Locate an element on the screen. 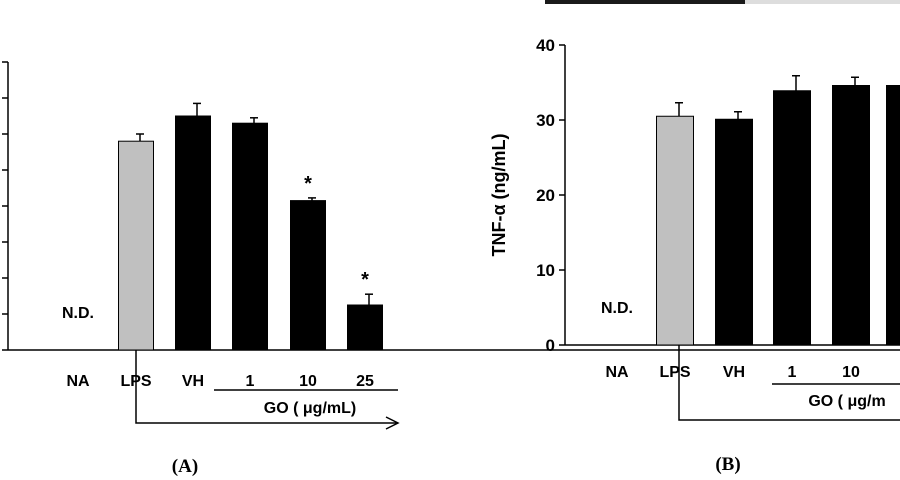 This screenshot has width=900, height=480. top-light-strip is located at coordinates (822, 2).